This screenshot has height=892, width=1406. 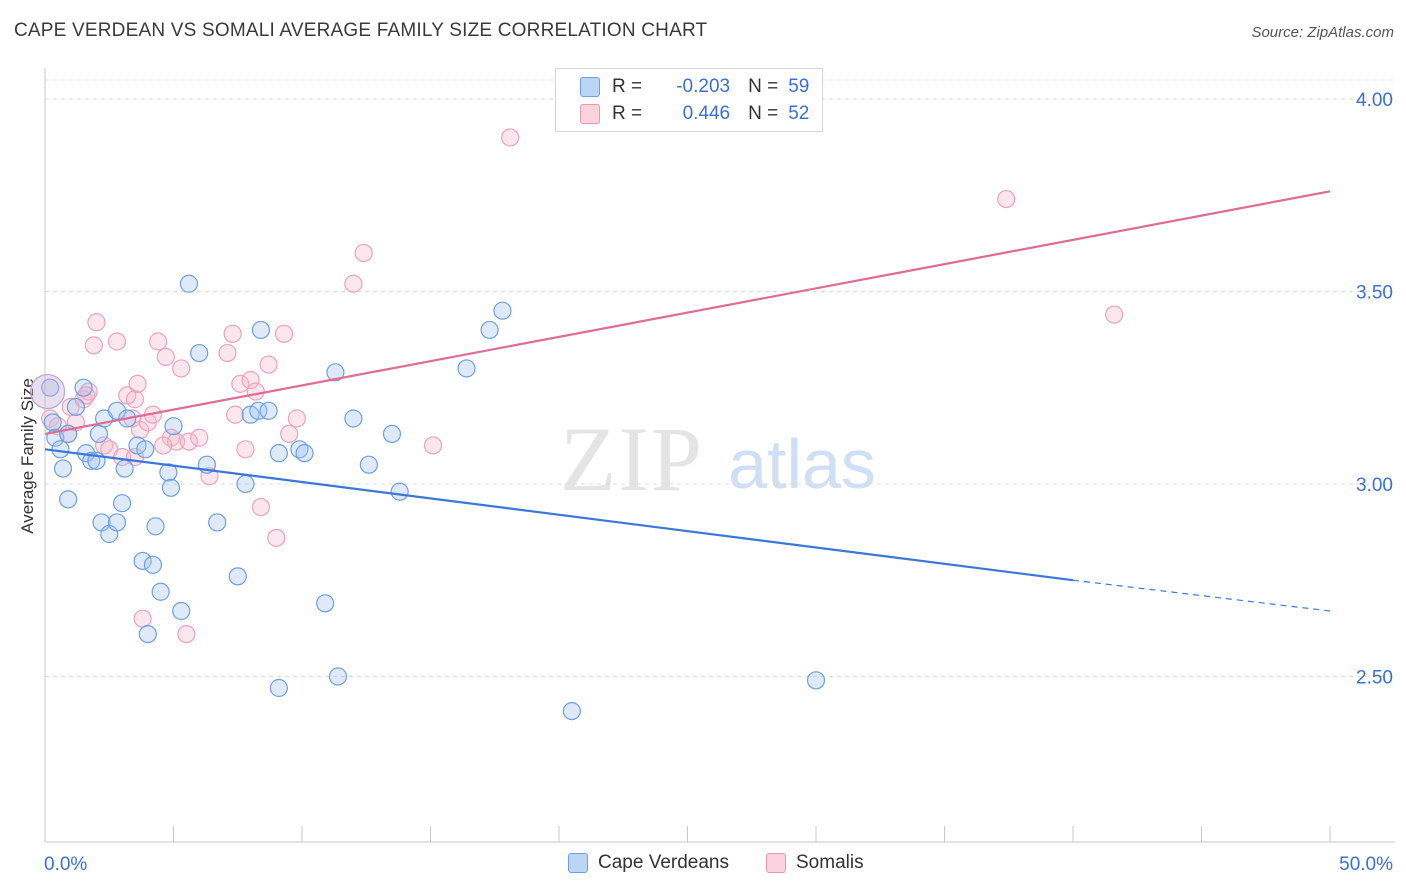 I want to click on watermark-atlas: atlas, so click(x=802, y=464).